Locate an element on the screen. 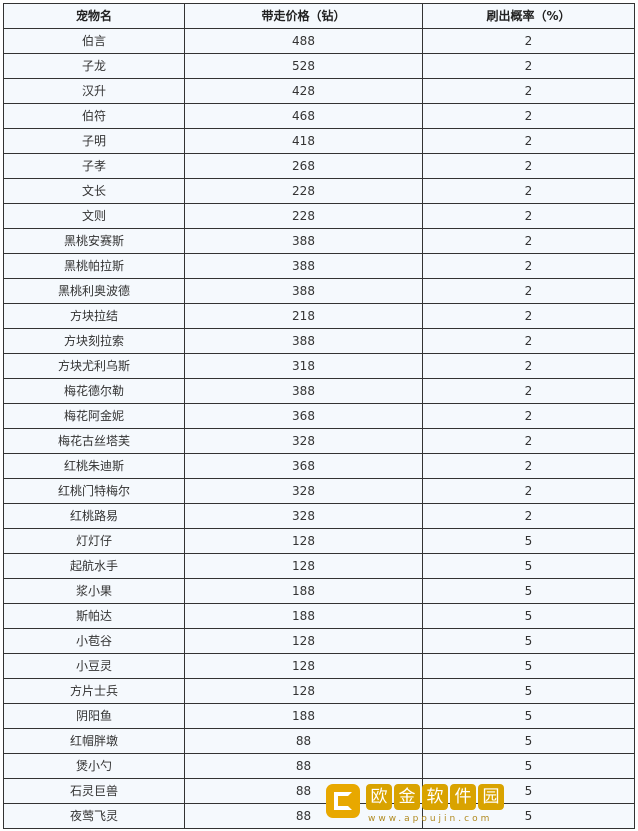 The height and width of the screenshot is (831, 638). price-cell: 218 is located at coordinates (303, 316).